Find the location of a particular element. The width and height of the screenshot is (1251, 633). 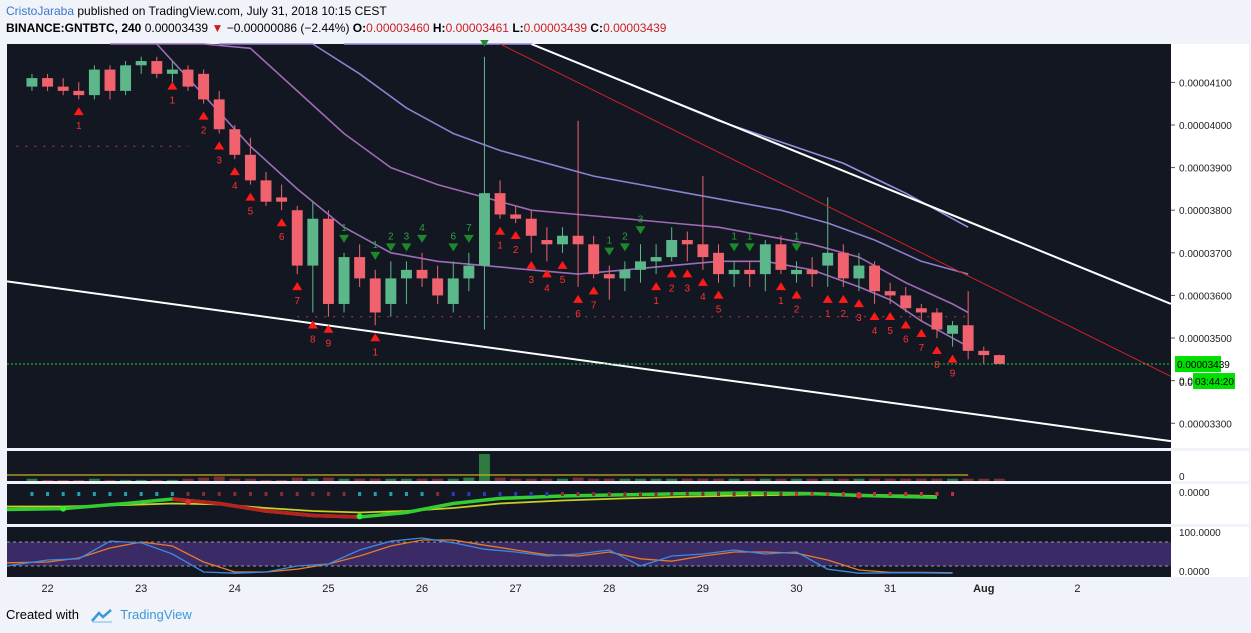

xtick-label: 30 is located at coordinates (796, 589).